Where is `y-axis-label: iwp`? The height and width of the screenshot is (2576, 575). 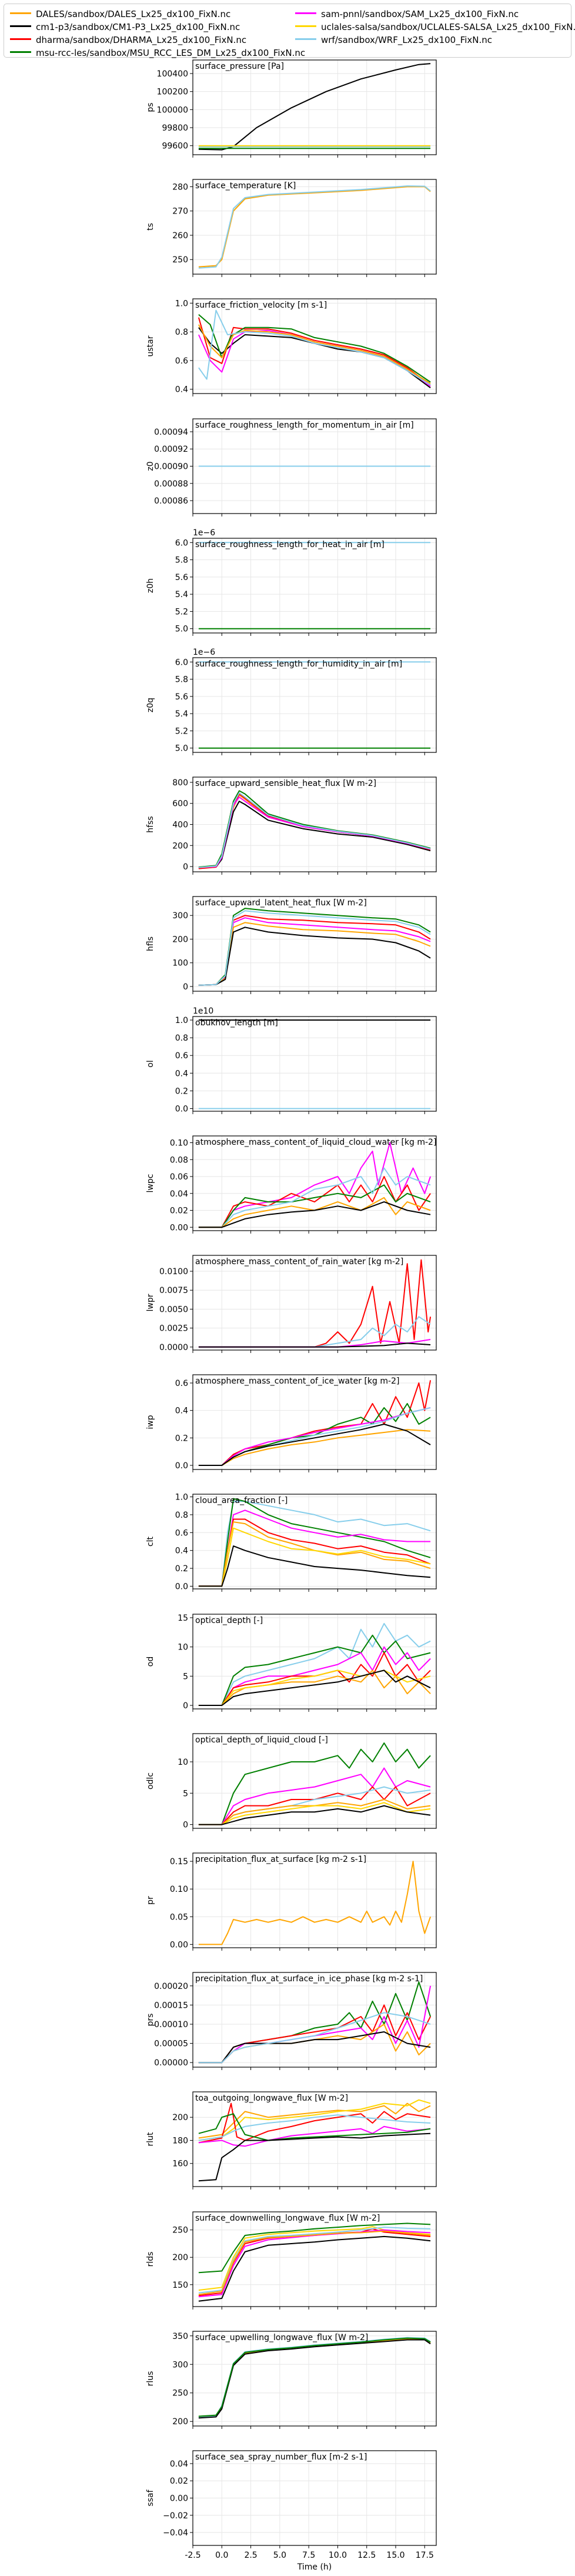 y-axis-label: iwp is located at coordinates (150, 1422).